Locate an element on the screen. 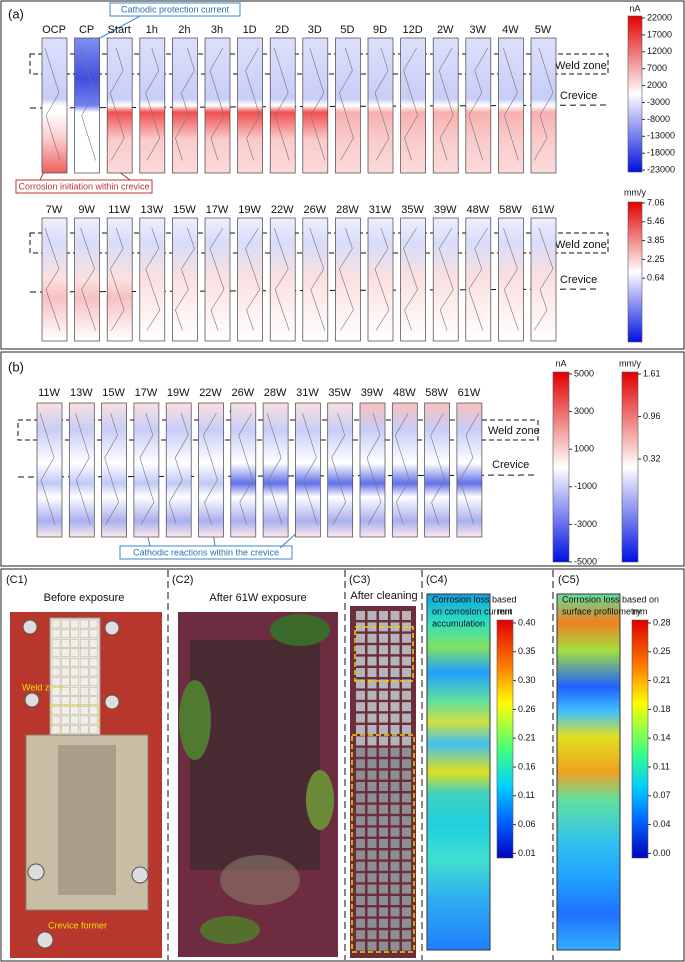  strip-label: 31W is located at coordinates (307, 393).